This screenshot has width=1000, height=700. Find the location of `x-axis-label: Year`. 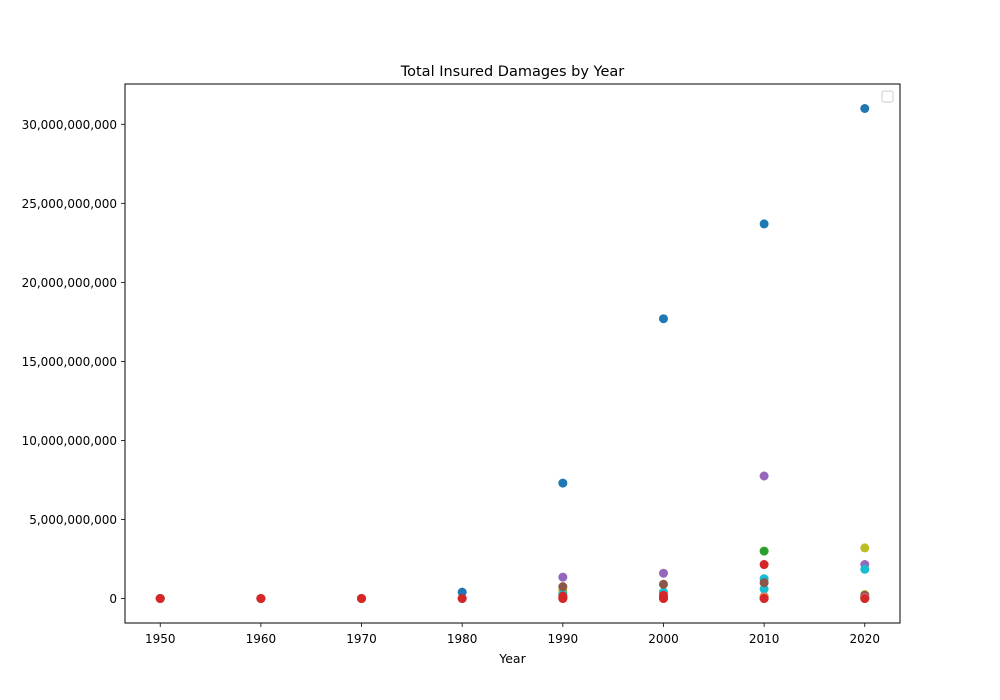

x-axis-label: Year is located at coordinates (512, 658).